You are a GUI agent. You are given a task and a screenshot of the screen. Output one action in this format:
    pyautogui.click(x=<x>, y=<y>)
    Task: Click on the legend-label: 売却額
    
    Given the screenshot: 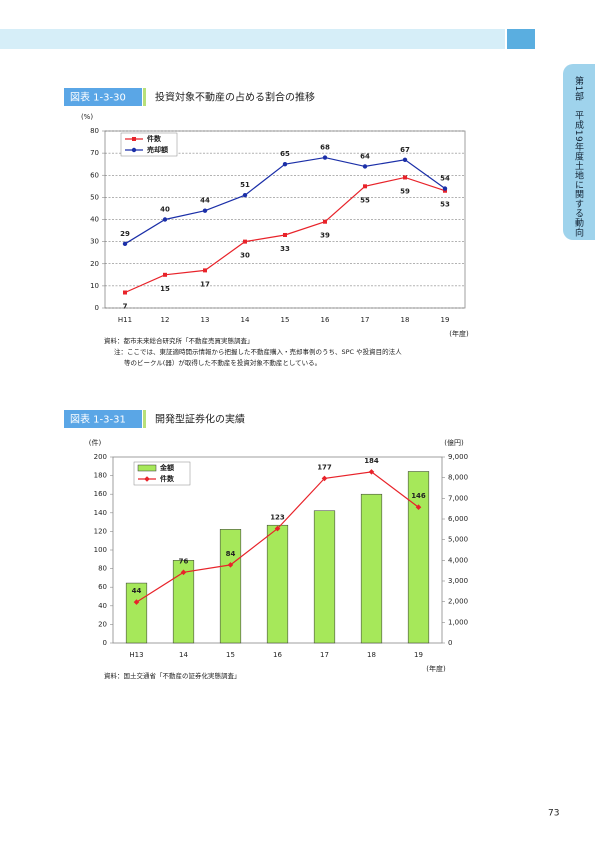 What is the action you would take?
    pyautogui.click(x=157, y=149)
    